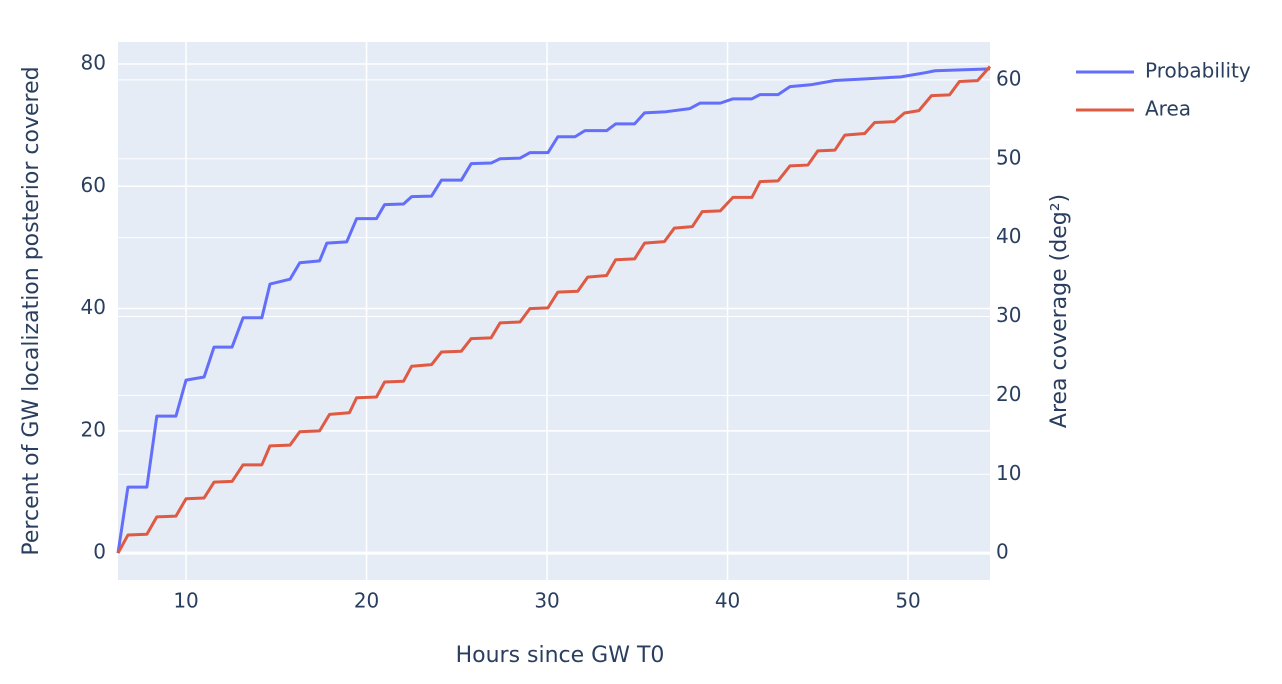 The width and height of the screenshot is (1282, 684). Describe the element at coordinates (93, 185) in the screenshot. I see `y-tick-label: 60` at that location.